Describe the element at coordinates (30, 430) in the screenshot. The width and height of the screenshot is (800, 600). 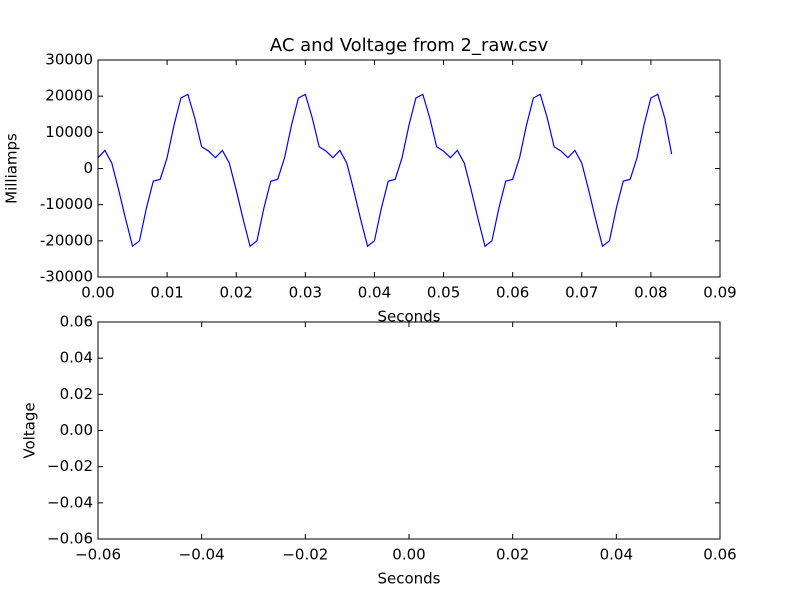
I see `y-axis-label: Voltage` at that location.